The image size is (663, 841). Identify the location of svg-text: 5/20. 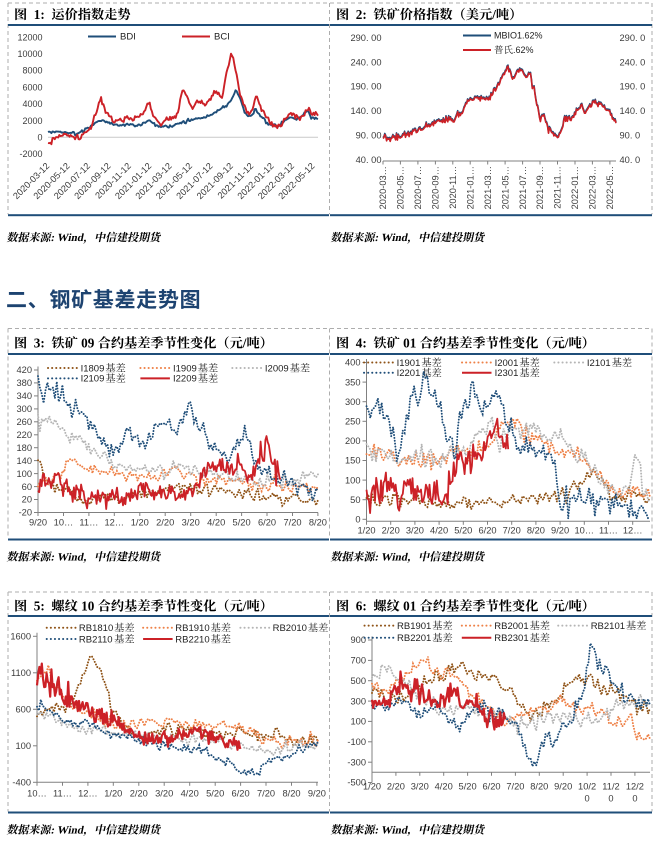
(242, 523).